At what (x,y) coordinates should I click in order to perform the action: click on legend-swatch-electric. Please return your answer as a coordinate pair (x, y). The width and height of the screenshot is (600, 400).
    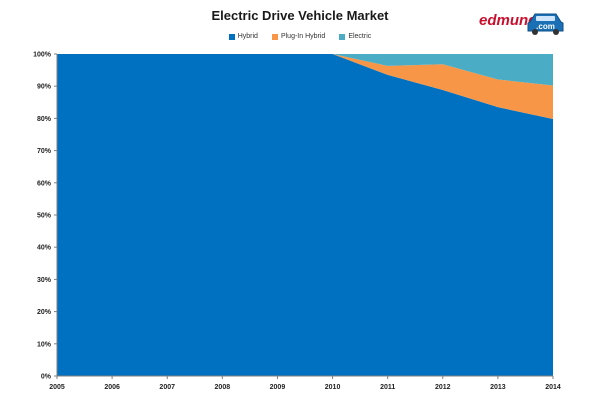
    Looking at the image, I should click on (342, 36).